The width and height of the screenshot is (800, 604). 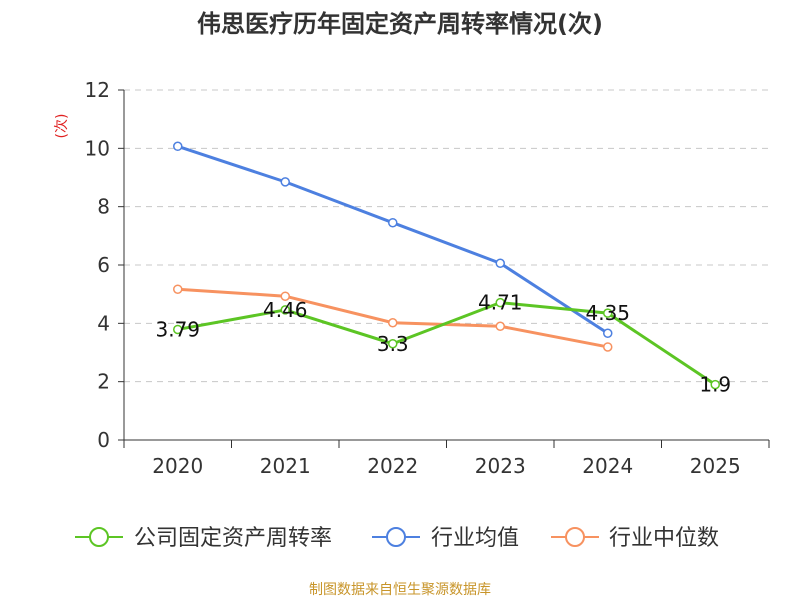 What do you see at coordinates (500, 466) in the screenshot?
I see `x-tick-label-2023: 2023` at bounding box center [500, 466].